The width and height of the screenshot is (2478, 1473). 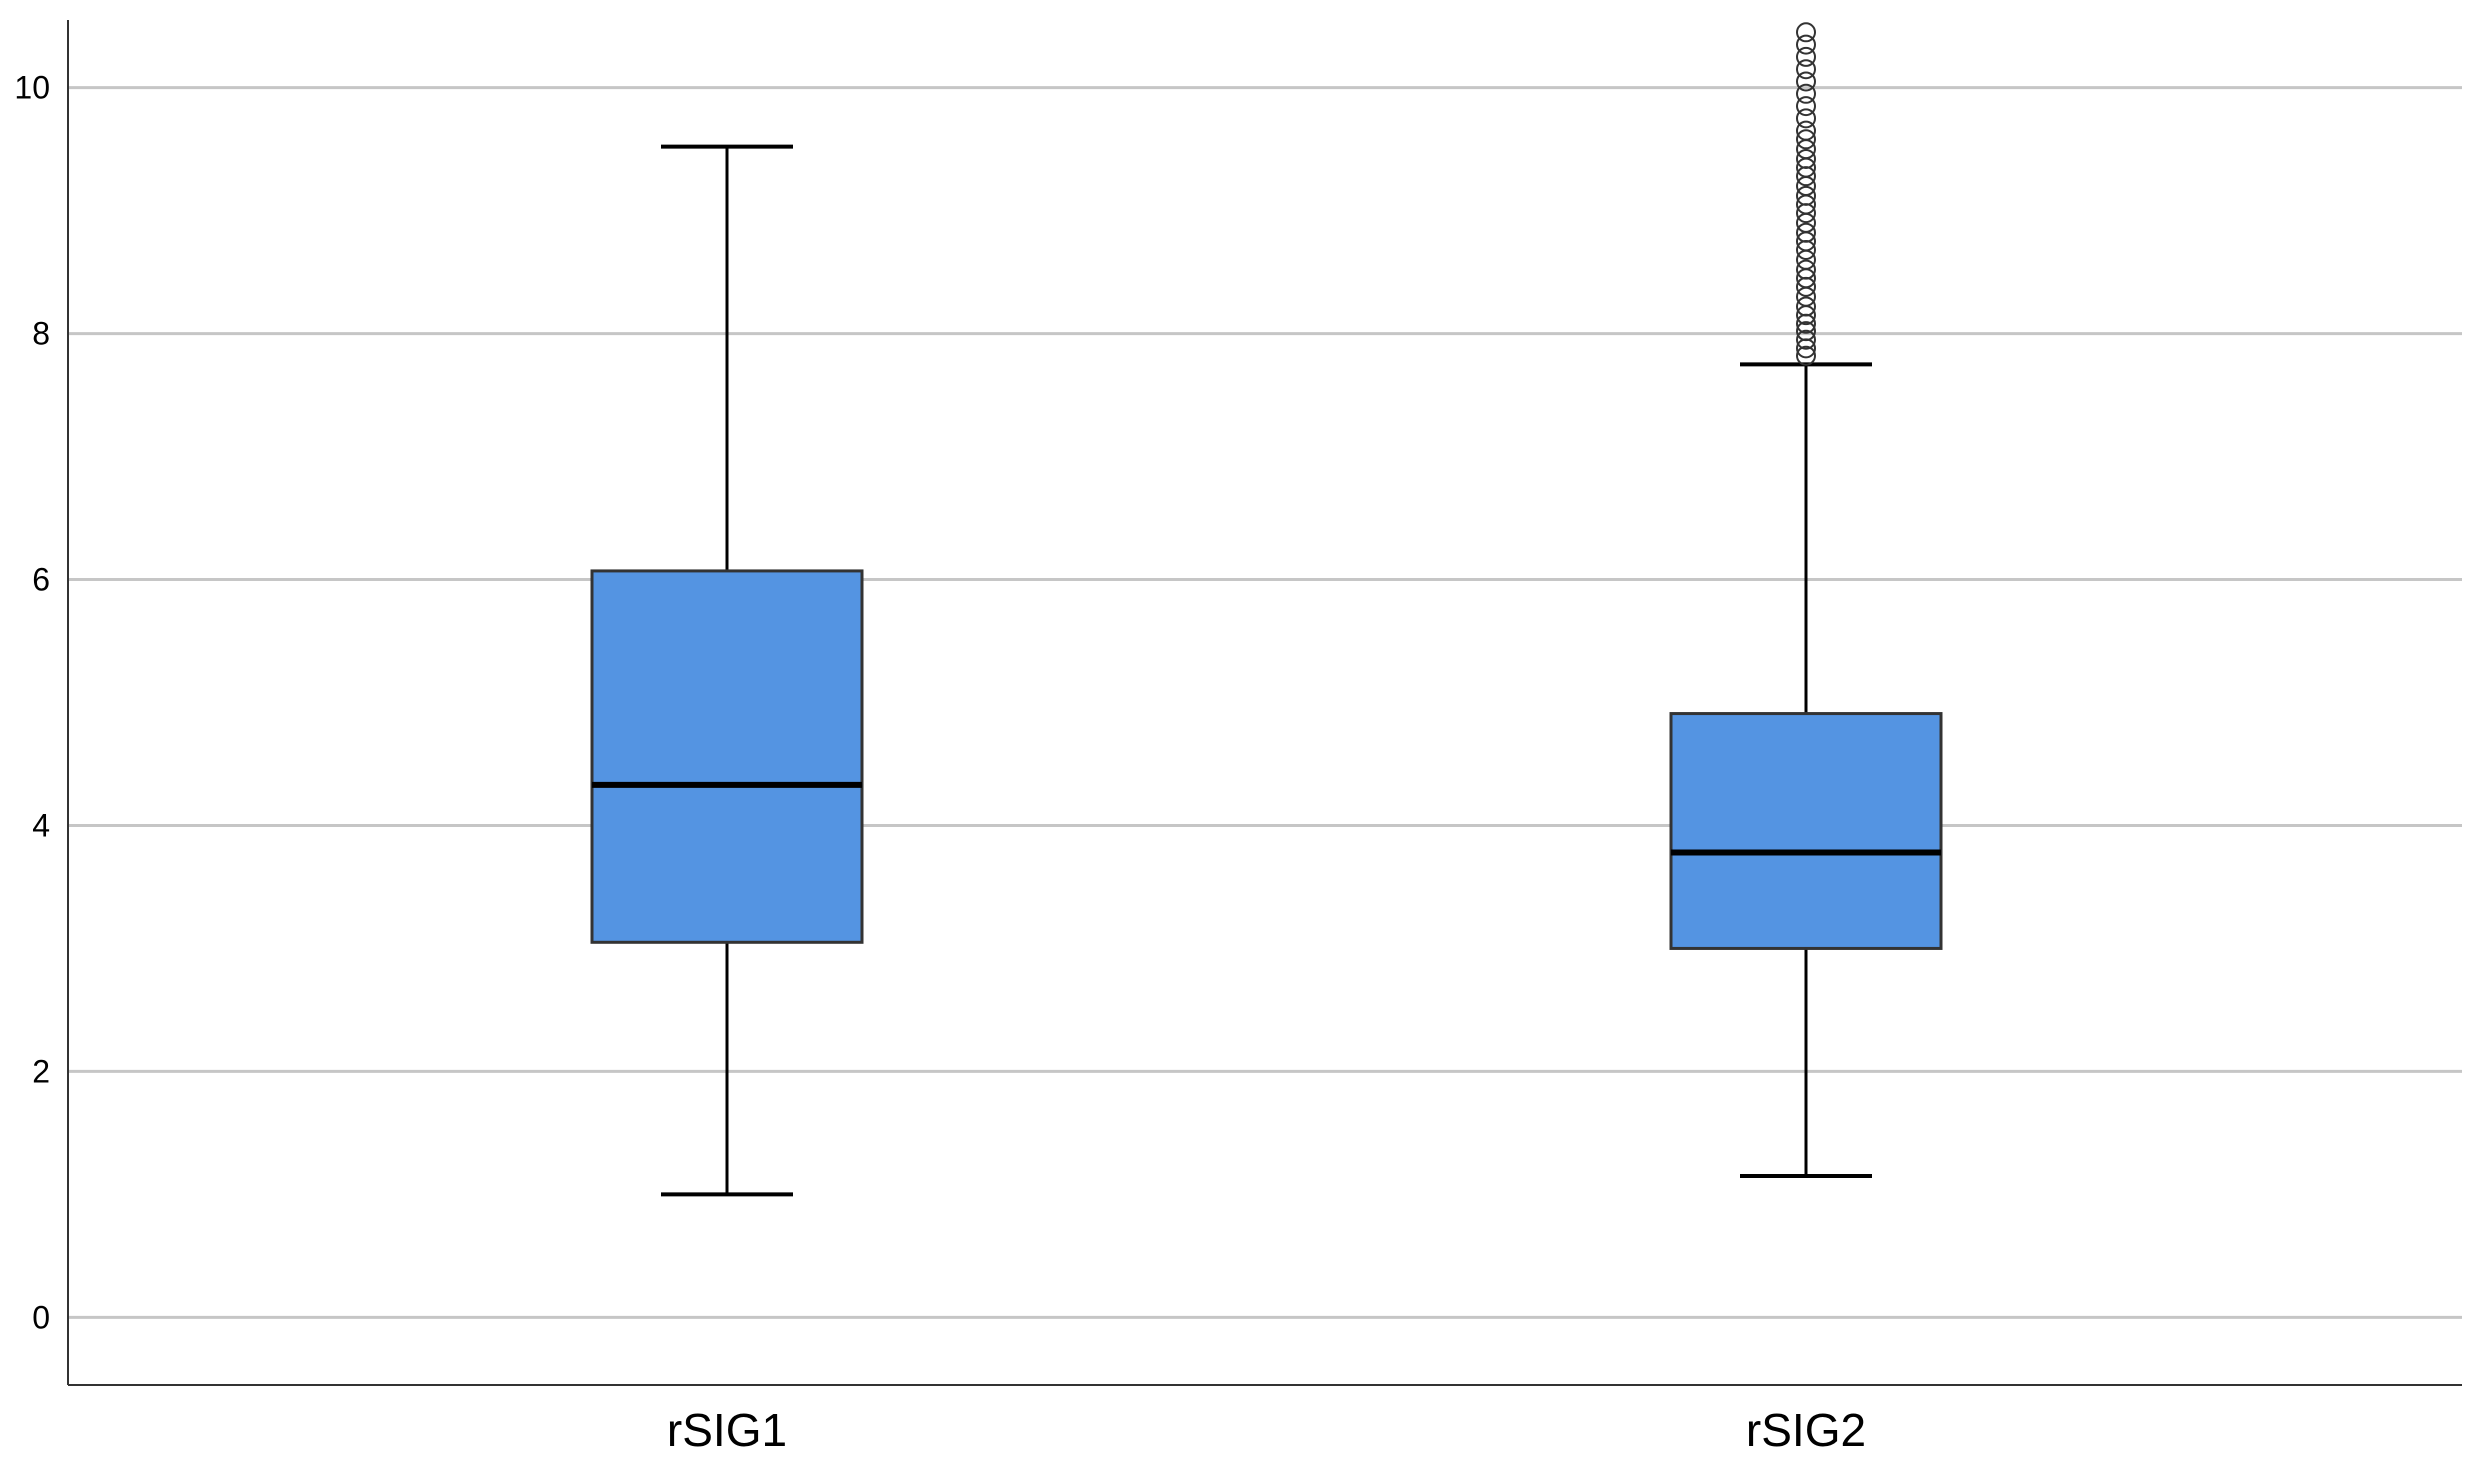 What do you see at coordinates (32, 88) in the screenshot?
I see `y-tick-label-5: 10` at bounding box center [32, 88].